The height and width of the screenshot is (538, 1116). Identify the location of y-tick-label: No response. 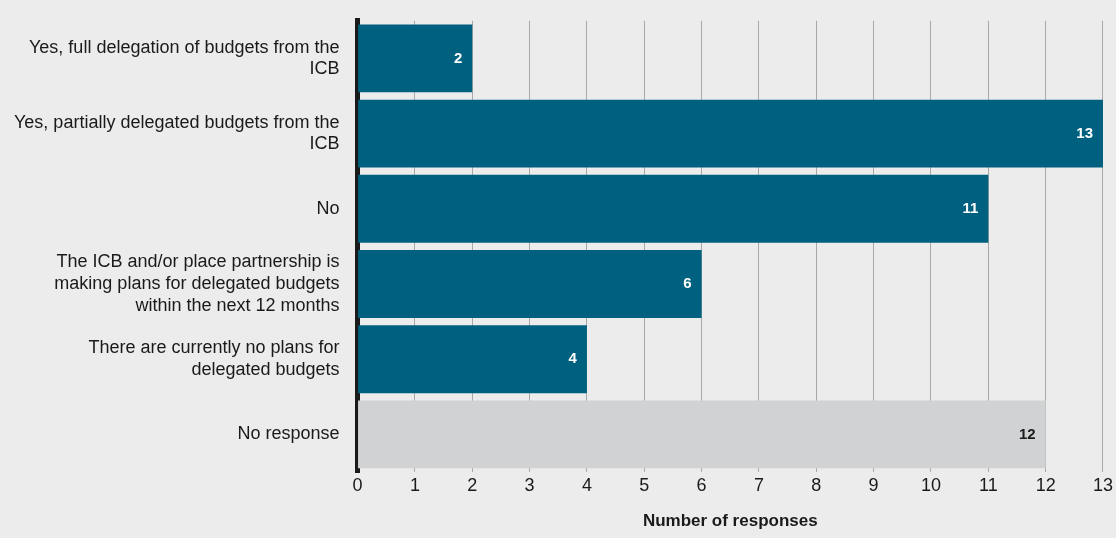
(288, 433).